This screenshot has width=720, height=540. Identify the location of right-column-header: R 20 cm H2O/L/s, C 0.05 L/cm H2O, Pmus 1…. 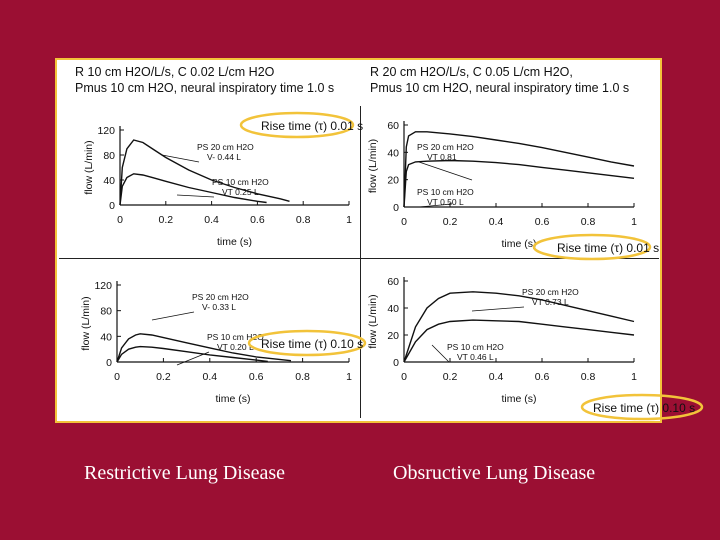
(499, 80).